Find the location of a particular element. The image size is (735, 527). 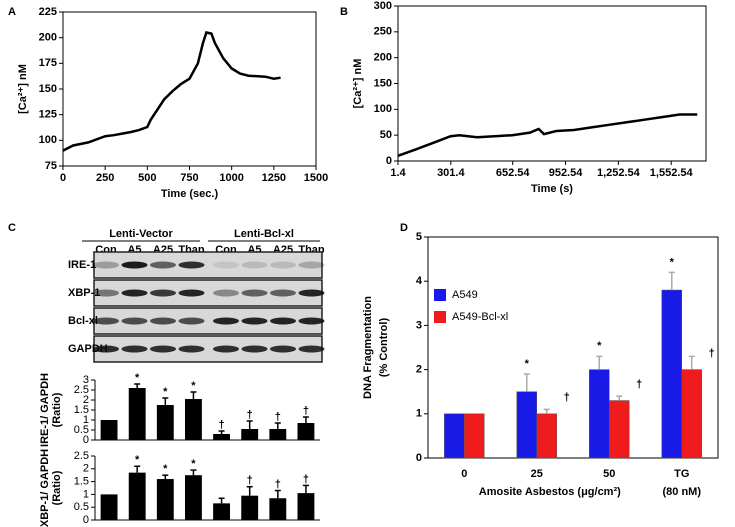

y-tick-label: 5 is located at coordinates (419, 237).